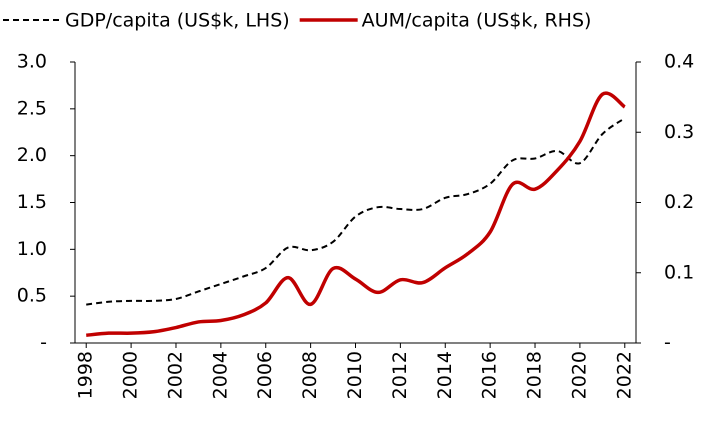 Image resolution: width=707 pixels, height=421 pixels. What do you see at coordinates (535, 375) in the screenshot?
I see `x-tick-label: 2018` at bounding box center [535, 375].